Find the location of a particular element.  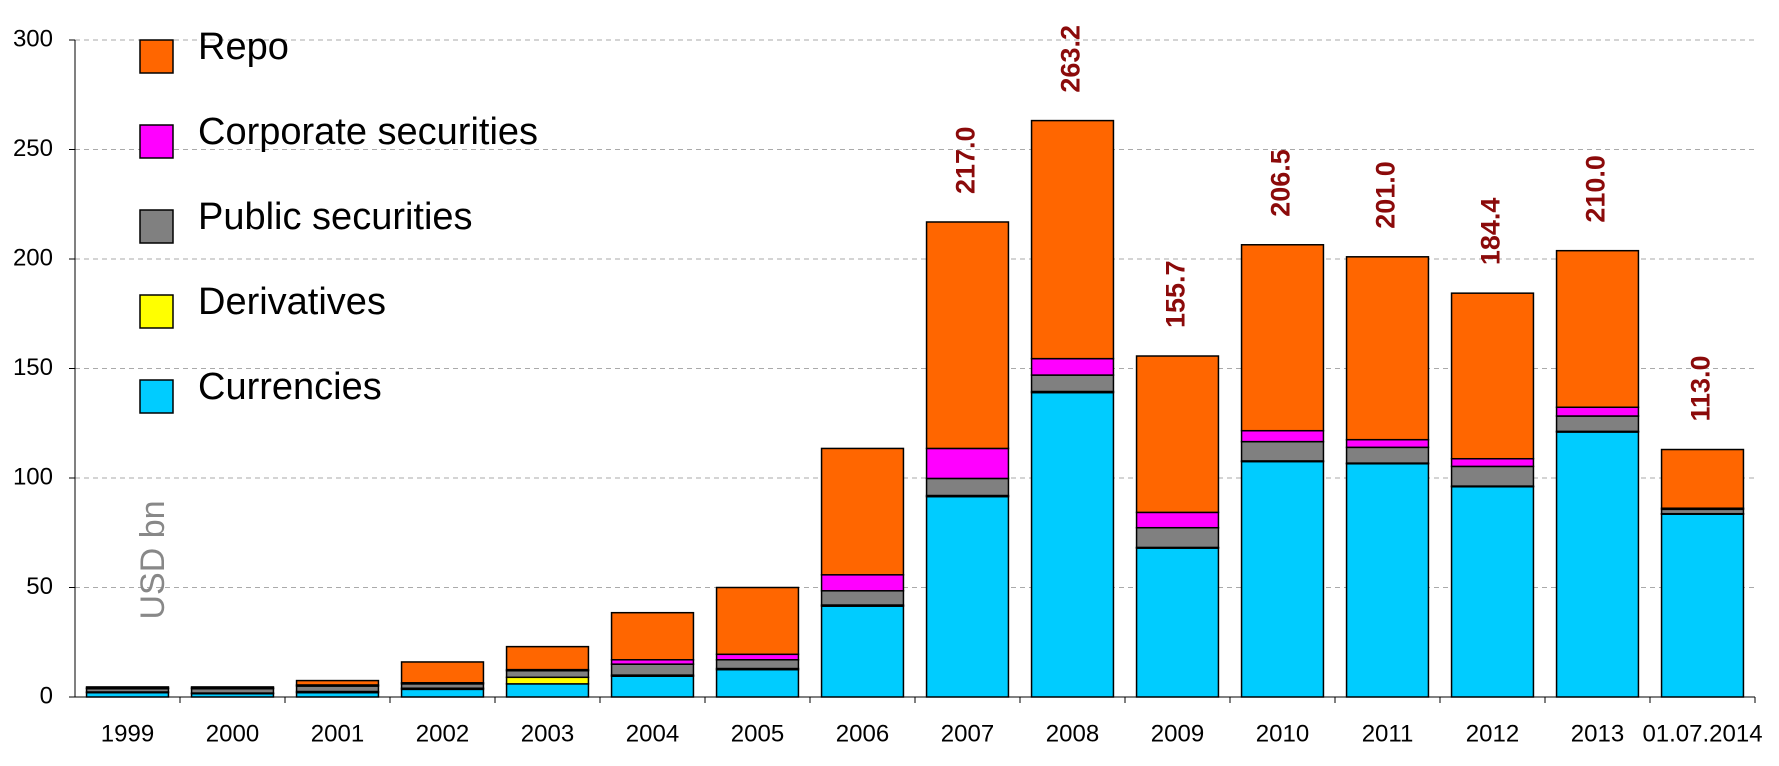

total-label: 184.4 is located at coordinates (1491, 232).